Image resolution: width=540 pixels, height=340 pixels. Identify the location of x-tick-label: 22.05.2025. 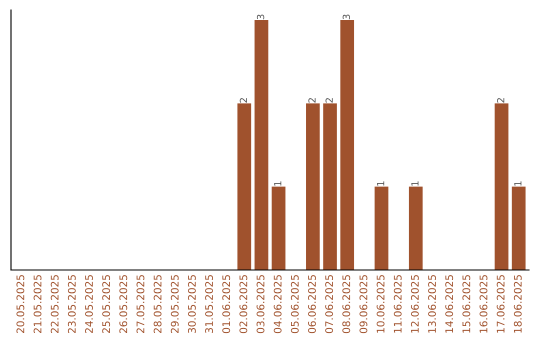
(54, 304).